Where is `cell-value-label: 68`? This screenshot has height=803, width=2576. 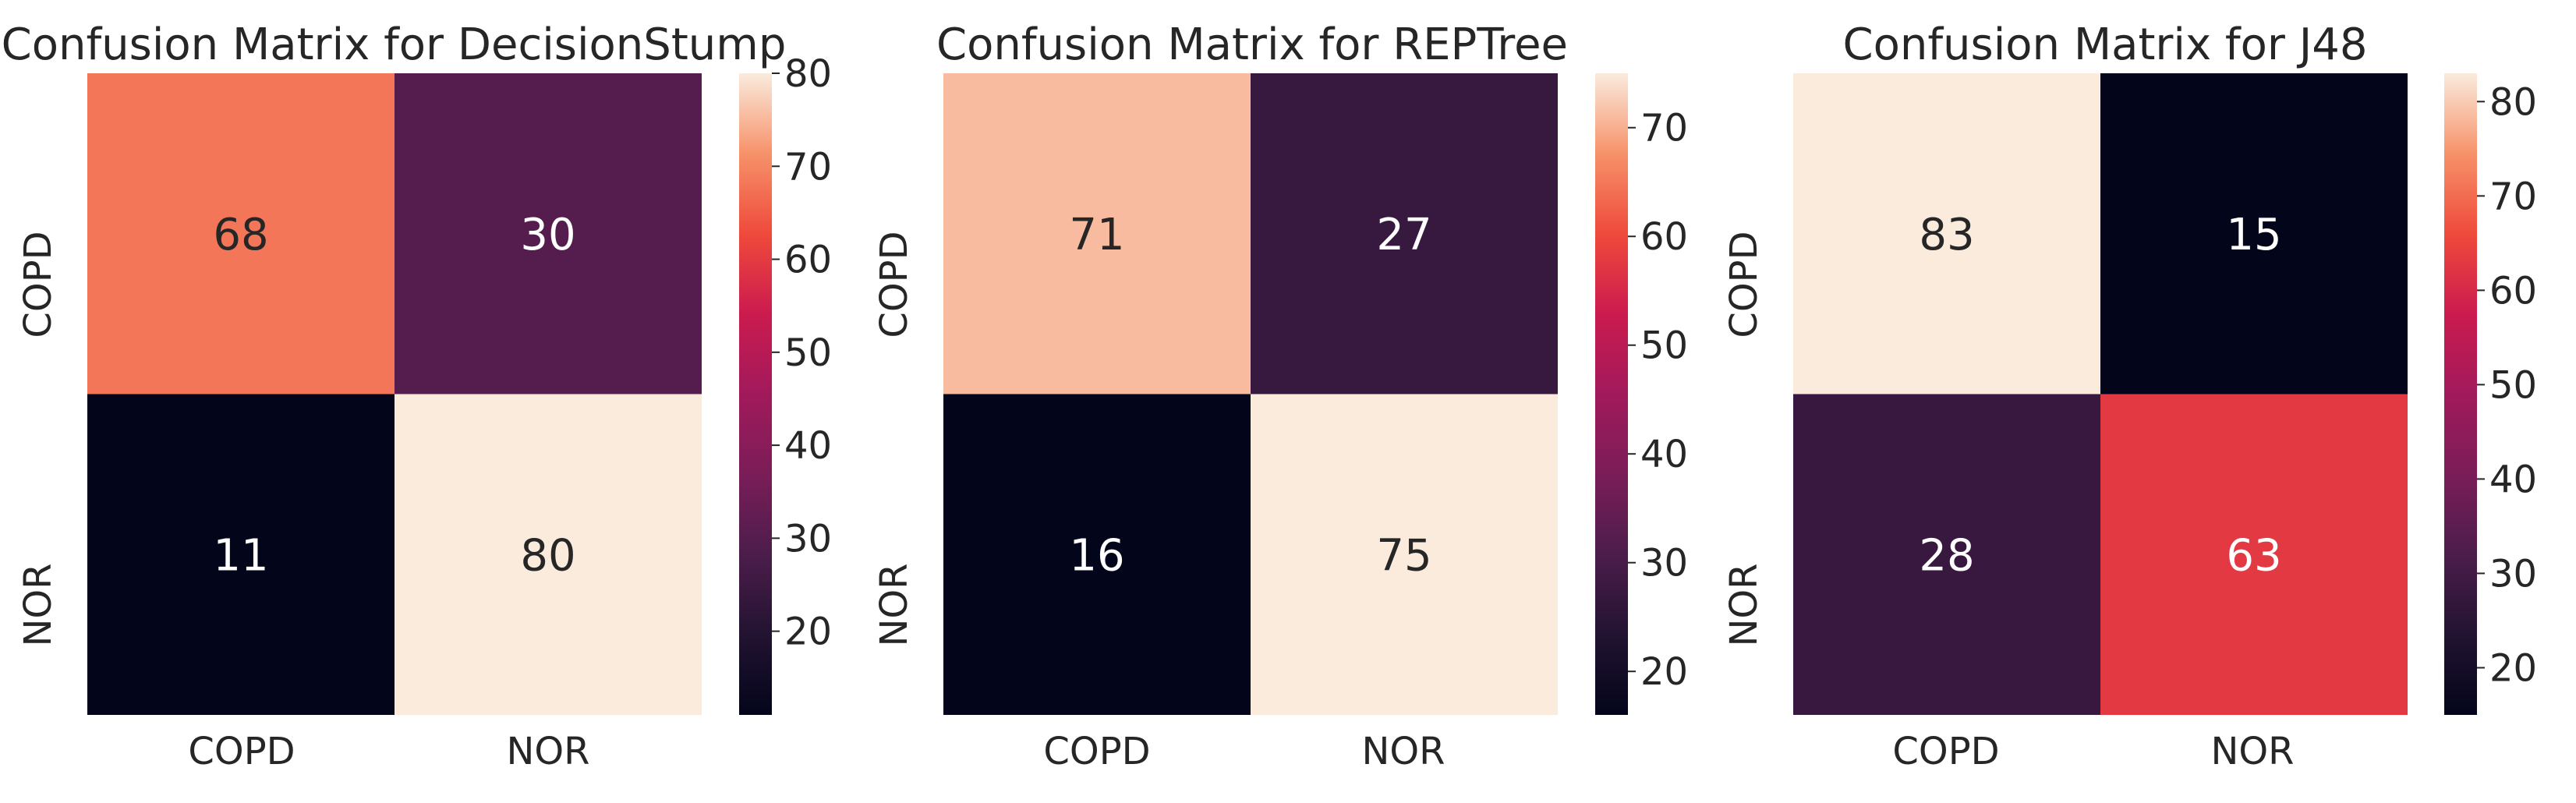 cell-value-label: 68 is located at coordinates (240, 235).